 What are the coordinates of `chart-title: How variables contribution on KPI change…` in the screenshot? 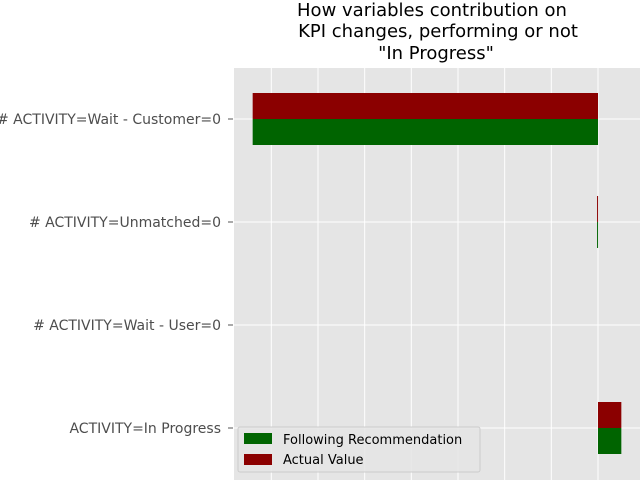 It's located at (437, 32).